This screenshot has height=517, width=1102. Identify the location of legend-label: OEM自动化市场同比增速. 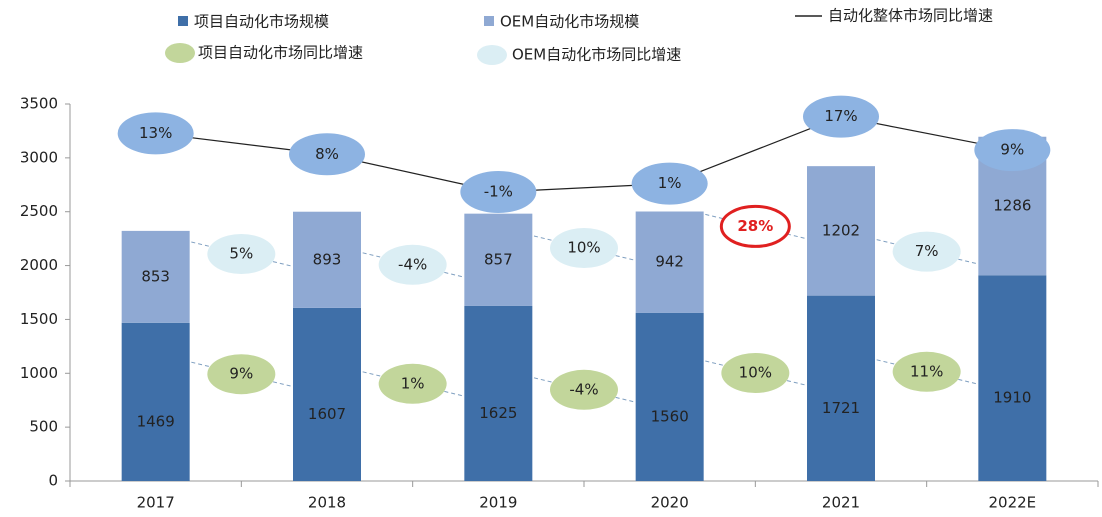
(596, 55).